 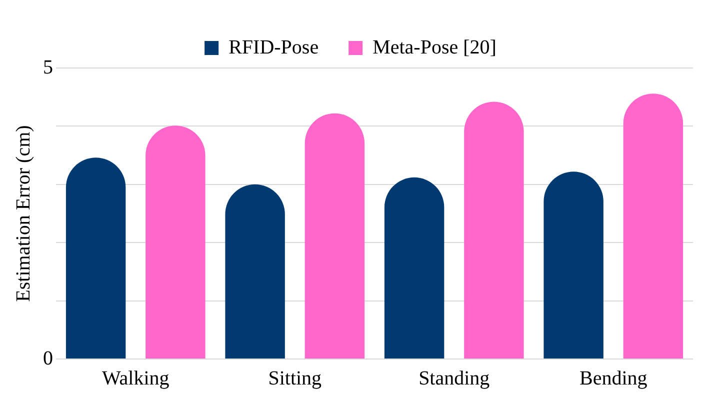 I want to click on y-tick-label: 0, so click(x=48, y=358).